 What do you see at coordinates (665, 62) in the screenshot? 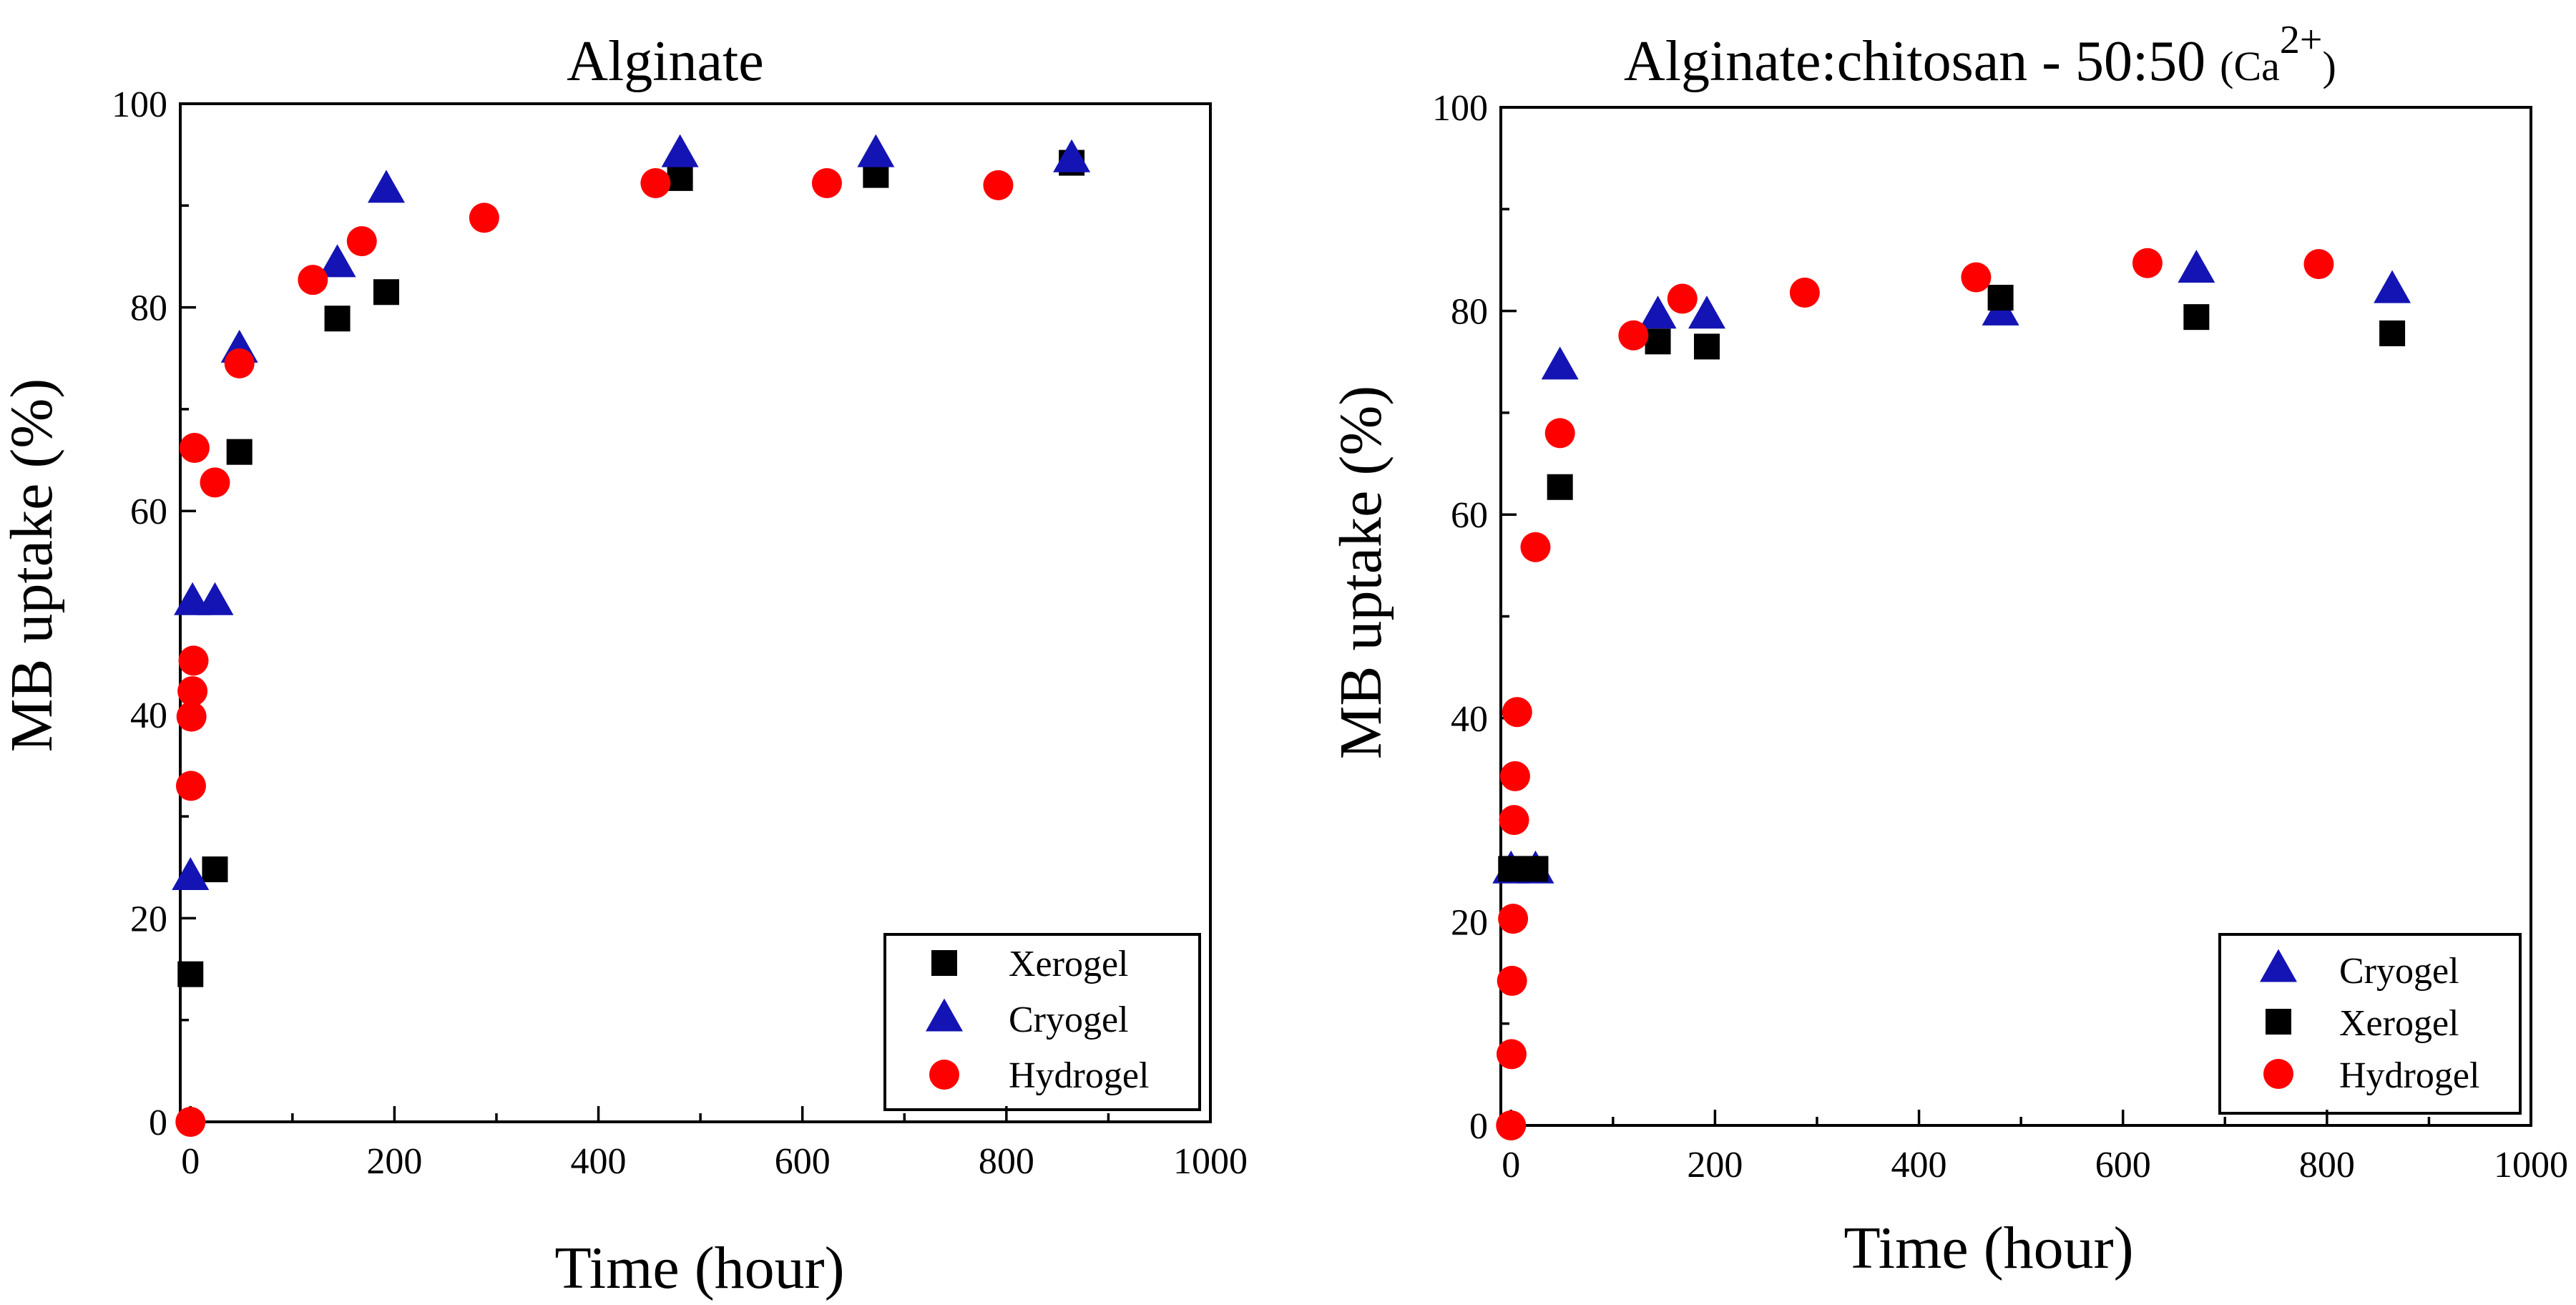
I see `chart-title: Alginate` at bounding box center [665, 62].